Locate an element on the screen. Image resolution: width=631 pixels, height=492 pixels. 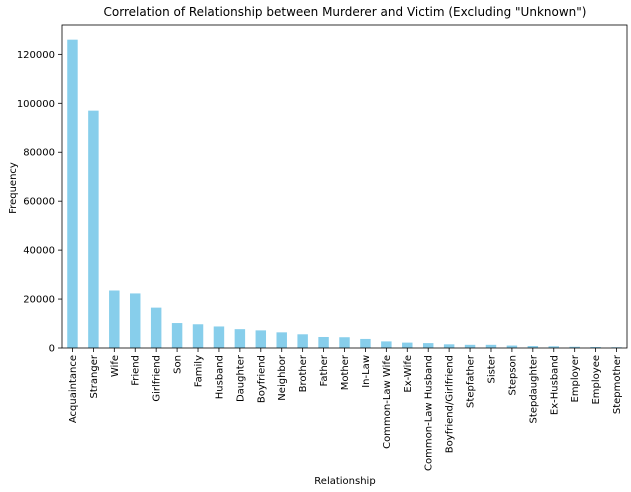
x-tick-label: Employee is located at coordinates (596, 380).